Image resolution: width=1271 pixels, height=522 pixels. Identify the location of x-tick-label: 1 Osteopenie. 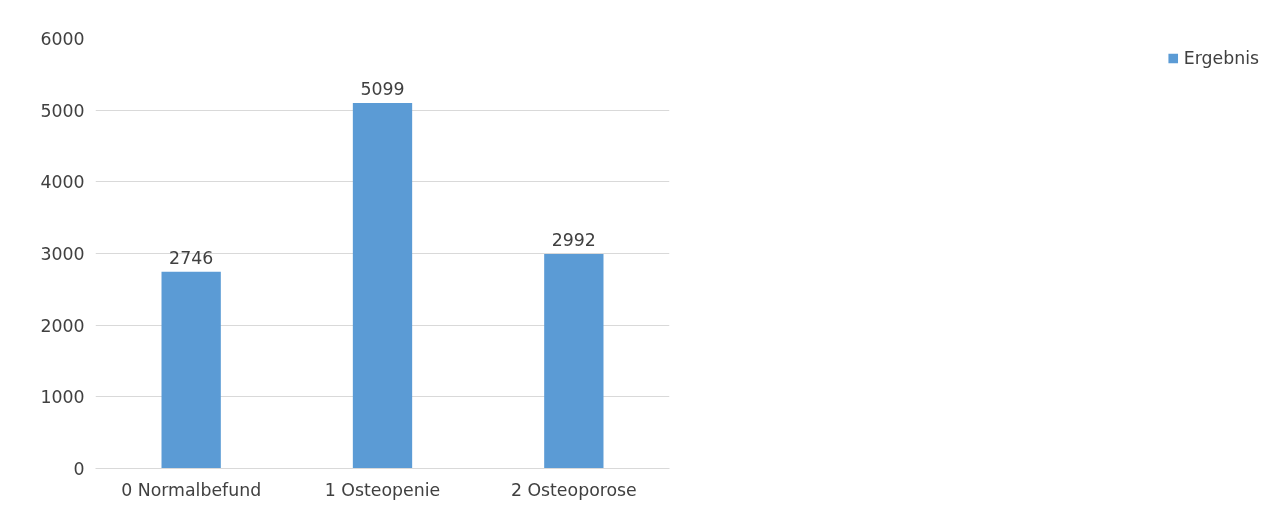
(382, 489).